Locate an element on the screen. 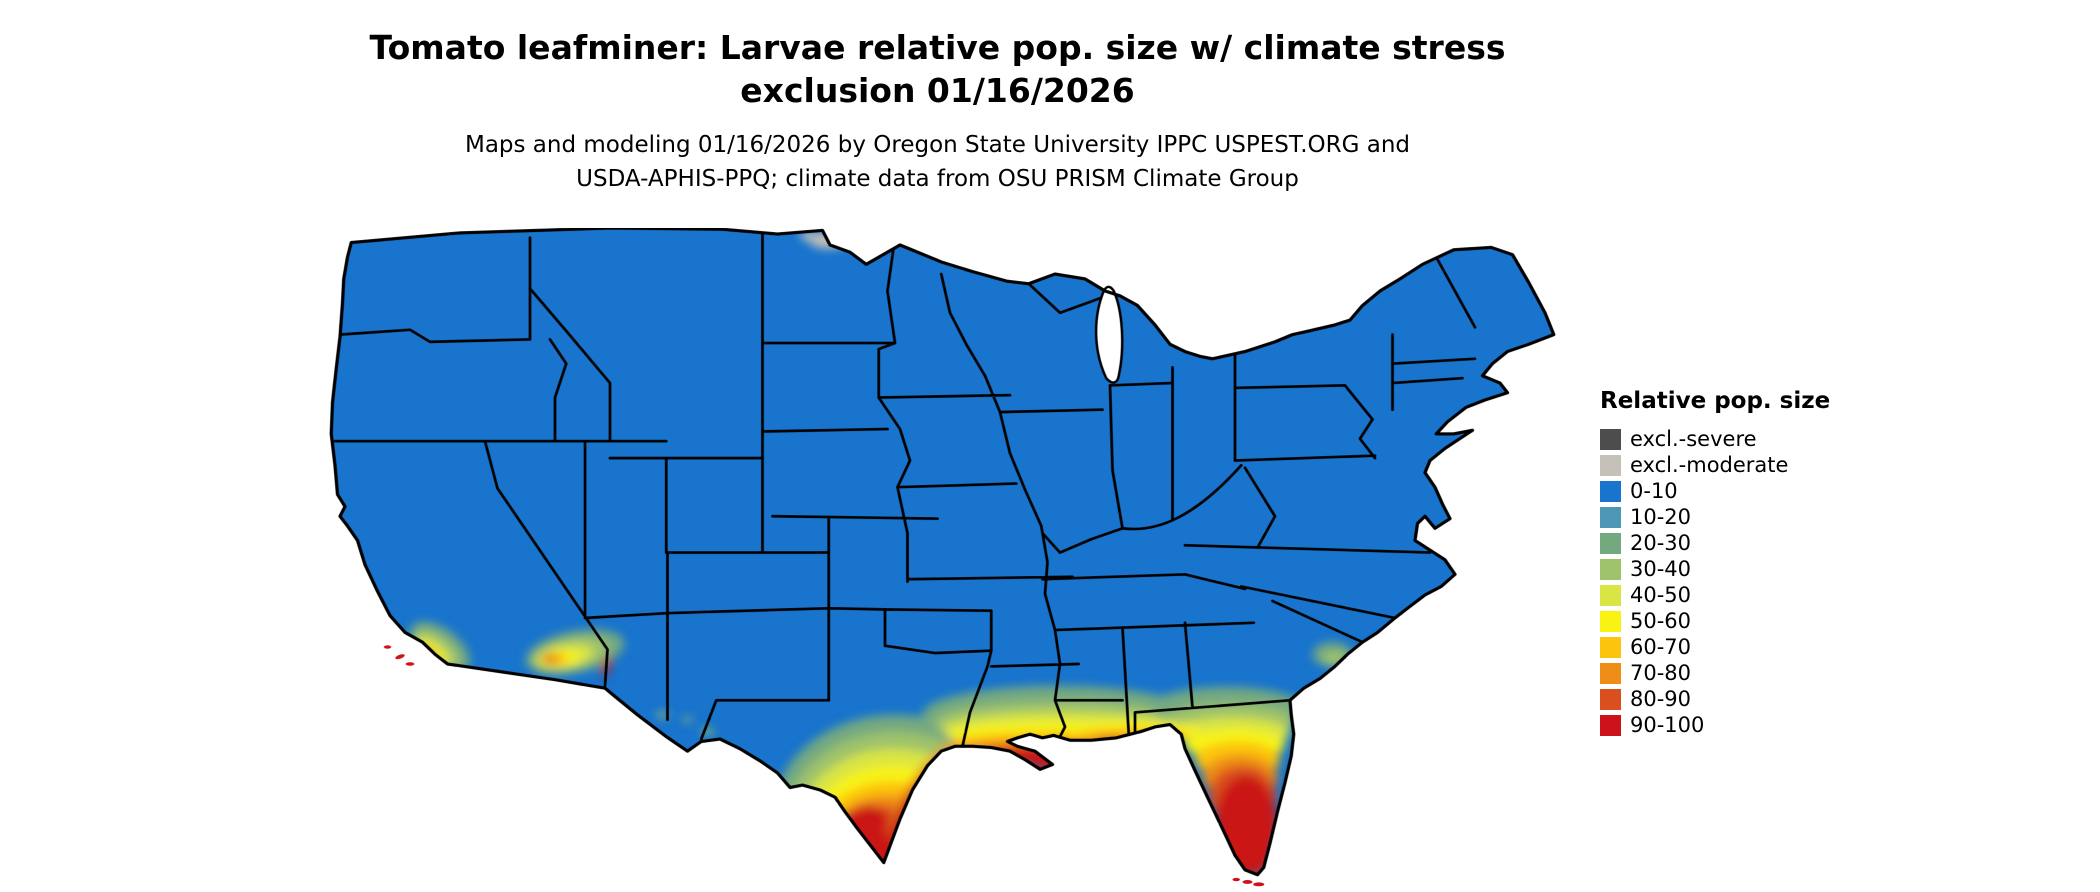 This screenshot has height=892, width=2100. legend-label: 0-10 is located at coordinates (1654, 491).